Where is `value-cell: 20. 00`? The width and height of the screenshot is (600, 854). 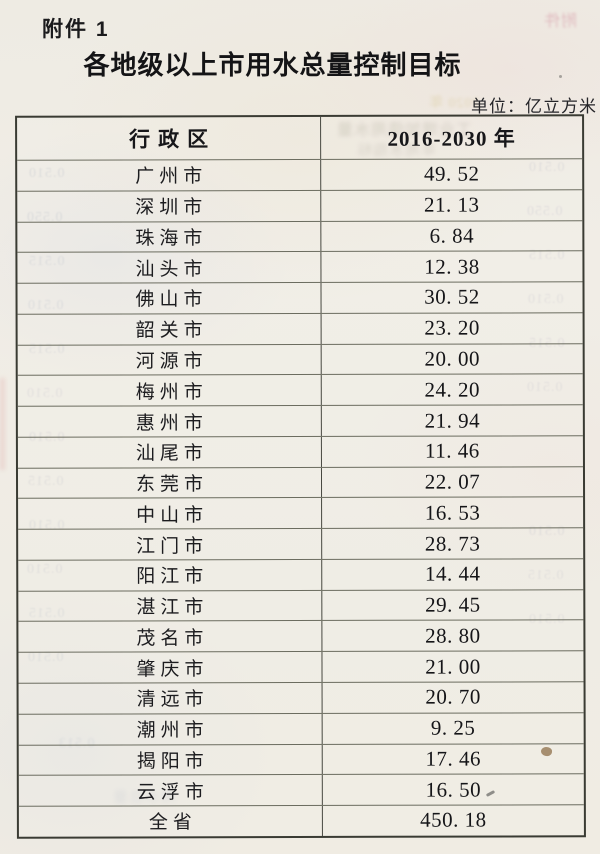
value-cell: 20. 00 is located at coordinates (452, 358).